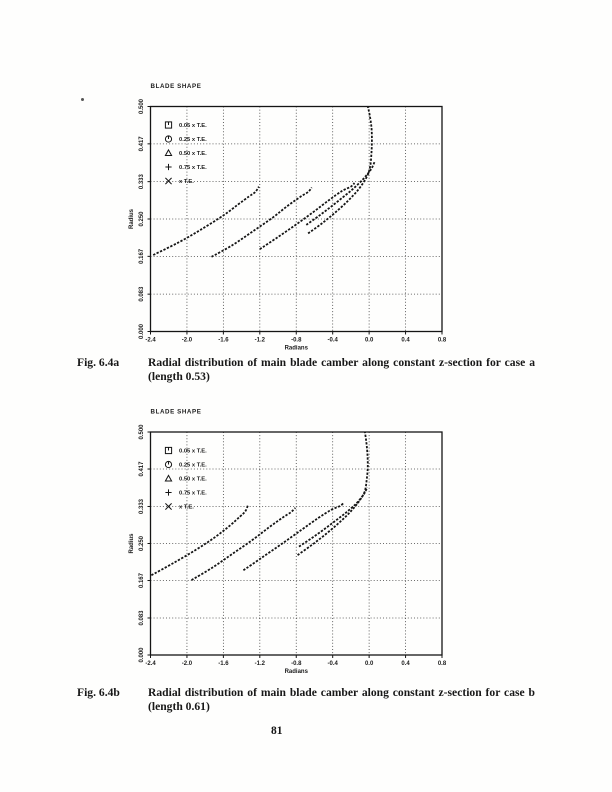  I want to click on figure-label-b: Fig. 6.4b, so click(98, 692).